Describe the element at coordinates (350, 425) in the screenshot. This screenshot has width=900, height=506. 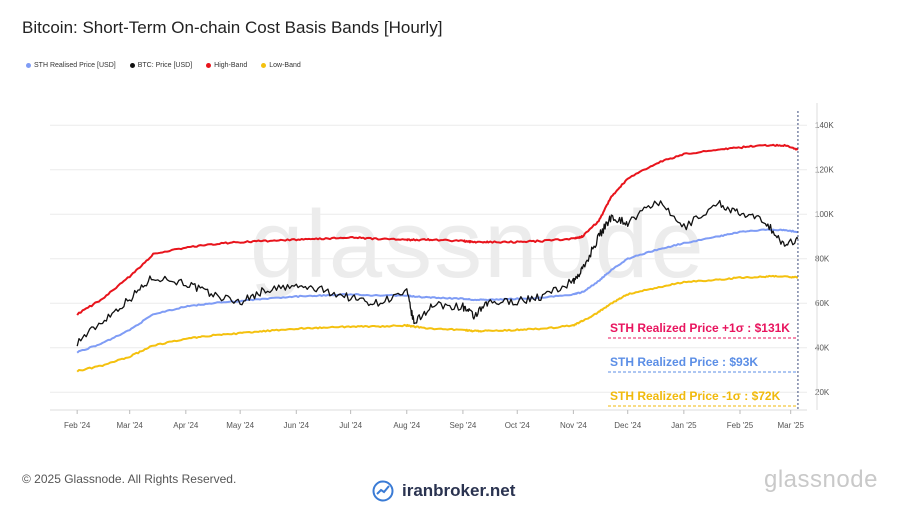
I see `x-tick-label: Jul '24` at that location.